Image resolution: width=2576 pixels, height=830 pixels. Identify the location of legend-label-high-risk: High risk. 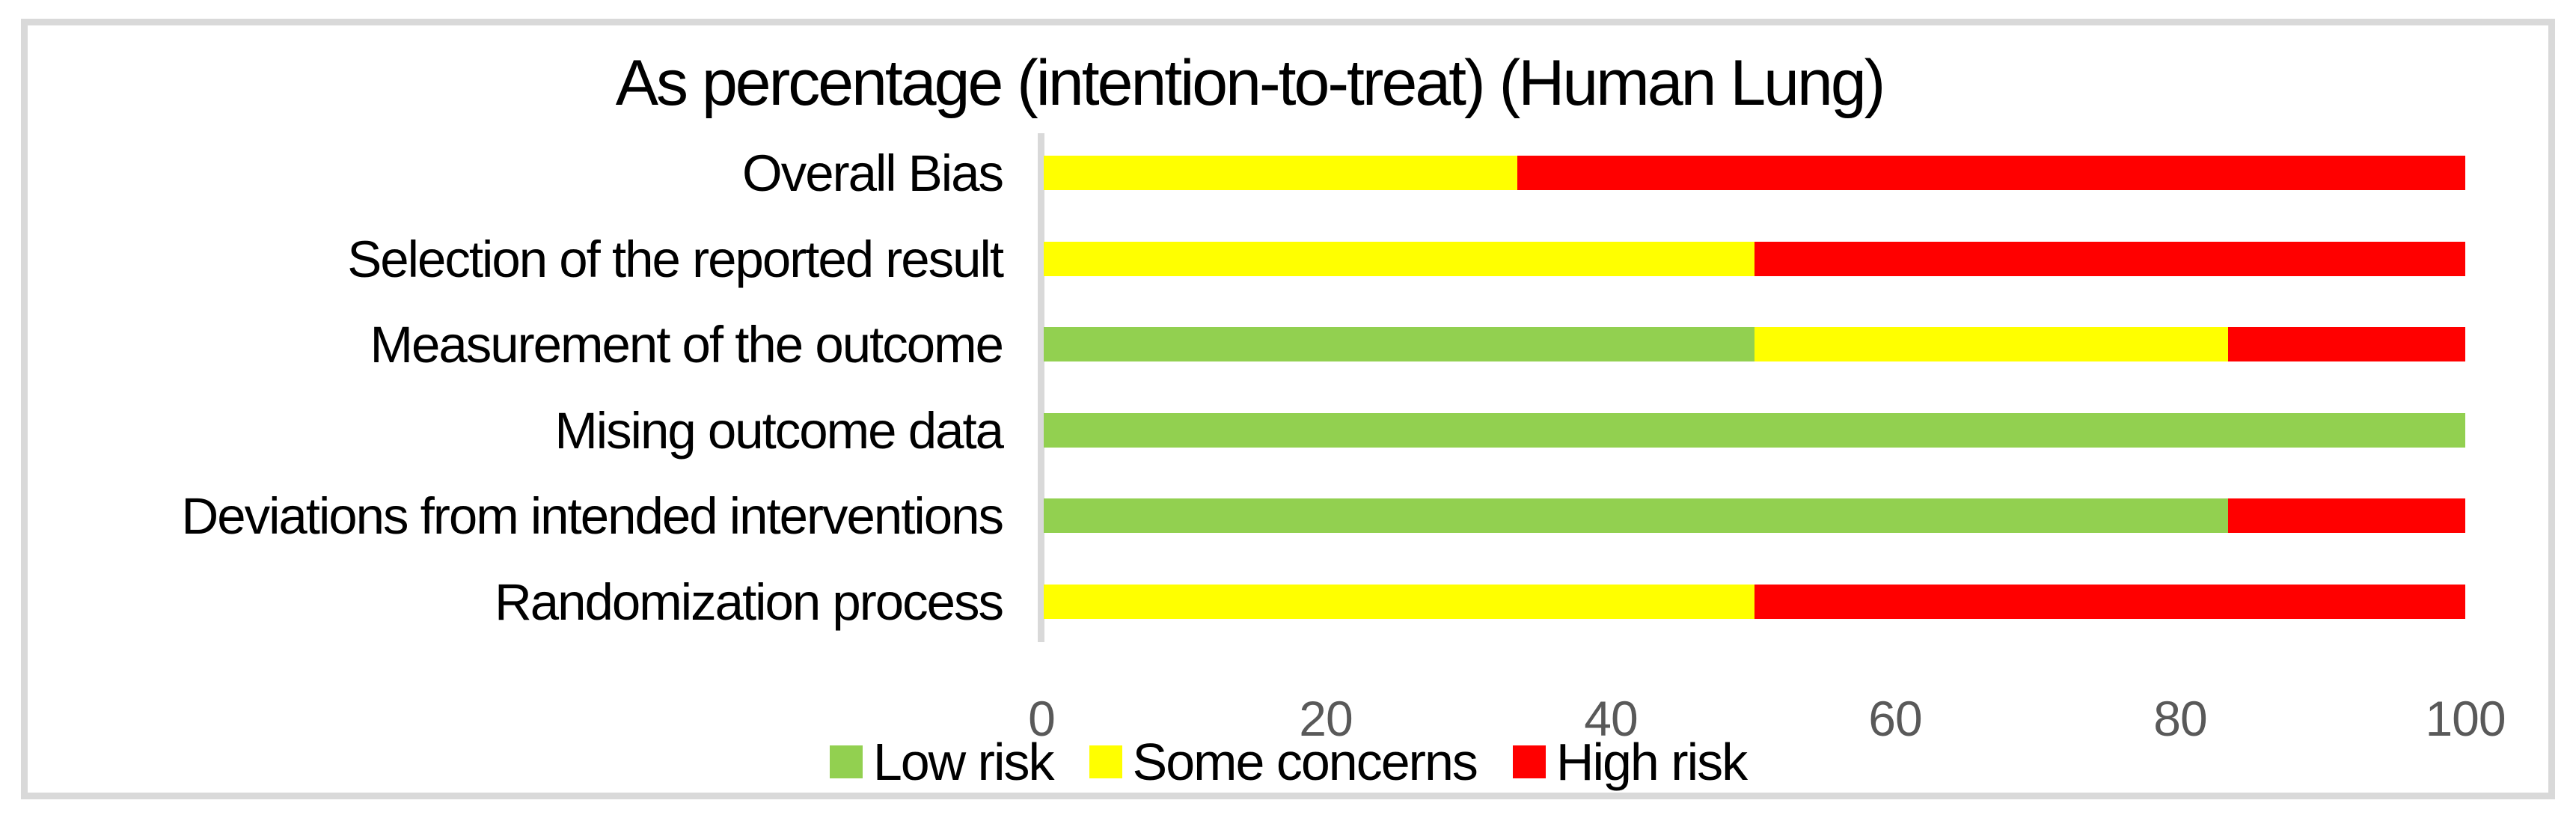
(1651, 762).